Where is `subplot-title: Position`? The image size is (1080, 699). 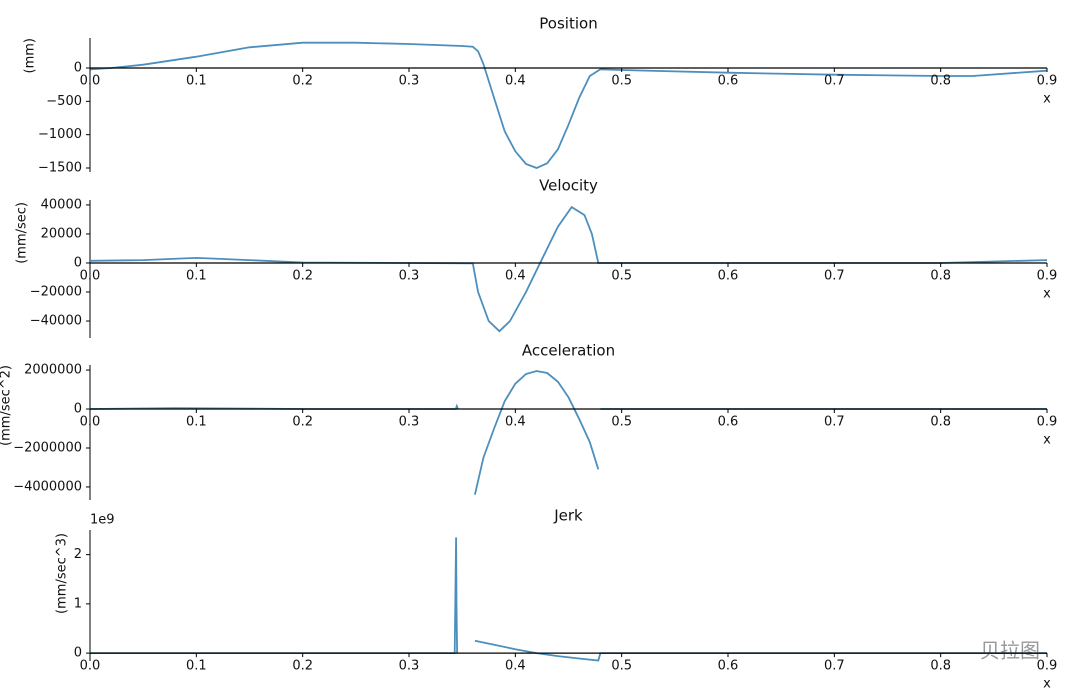 subplot-title: Position is located at coordinates (568, 24).